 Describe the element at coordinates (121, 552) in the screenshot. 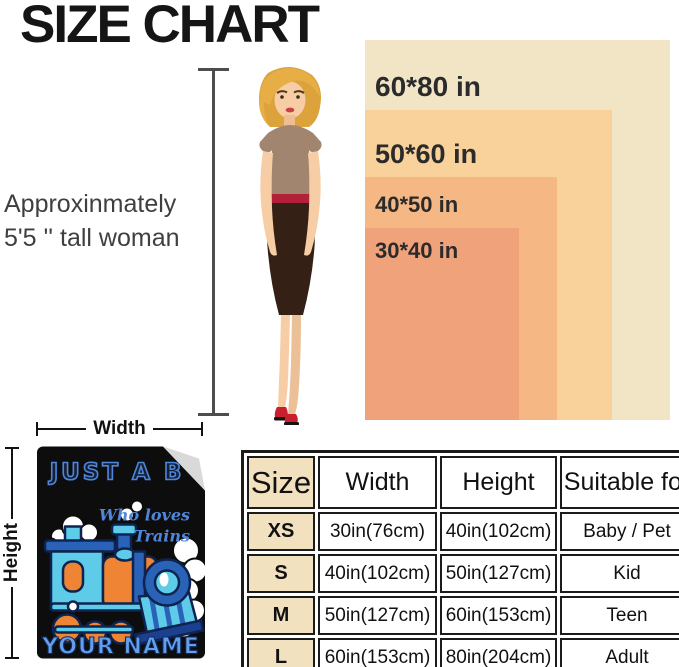

I see `blanket-preview: JUST A B Who loves Trains YOUR NAME` at that location.